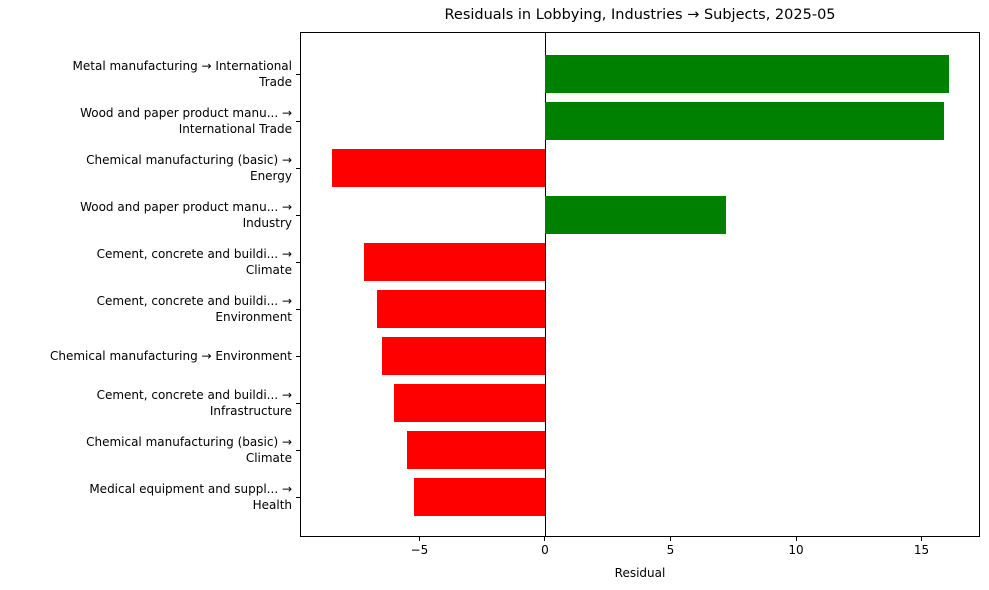  What do you see at coordinates (190, 497) in the screenshot?
I see `y-tick-label: Medical equipment and suppl... → Health` at bounding box center [190, 497].